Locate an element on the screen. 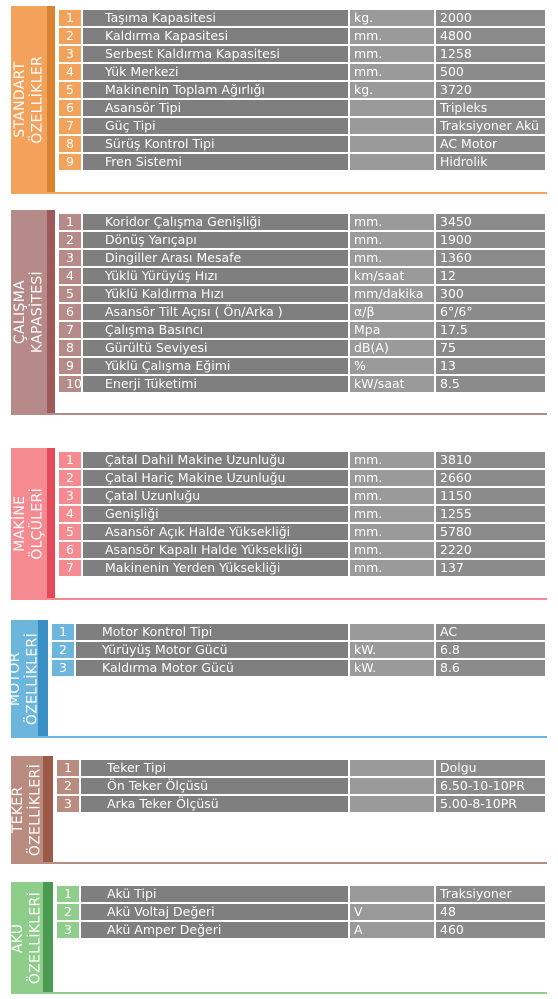 This screenshot has width=558, height=999. row-value: 2220 is located at coordinates (490, 550).